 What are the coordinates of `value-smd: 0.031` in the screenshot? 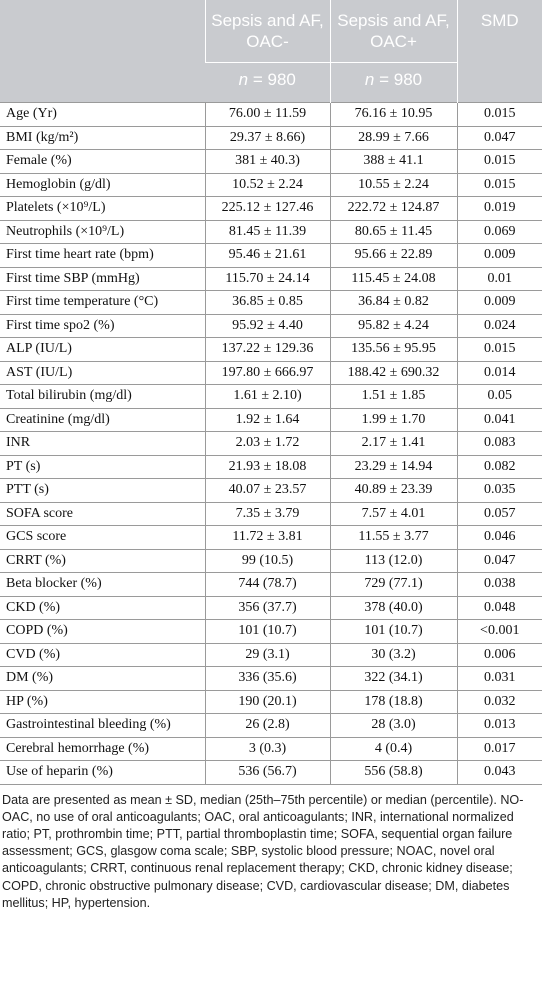 It's located at (499, 678).